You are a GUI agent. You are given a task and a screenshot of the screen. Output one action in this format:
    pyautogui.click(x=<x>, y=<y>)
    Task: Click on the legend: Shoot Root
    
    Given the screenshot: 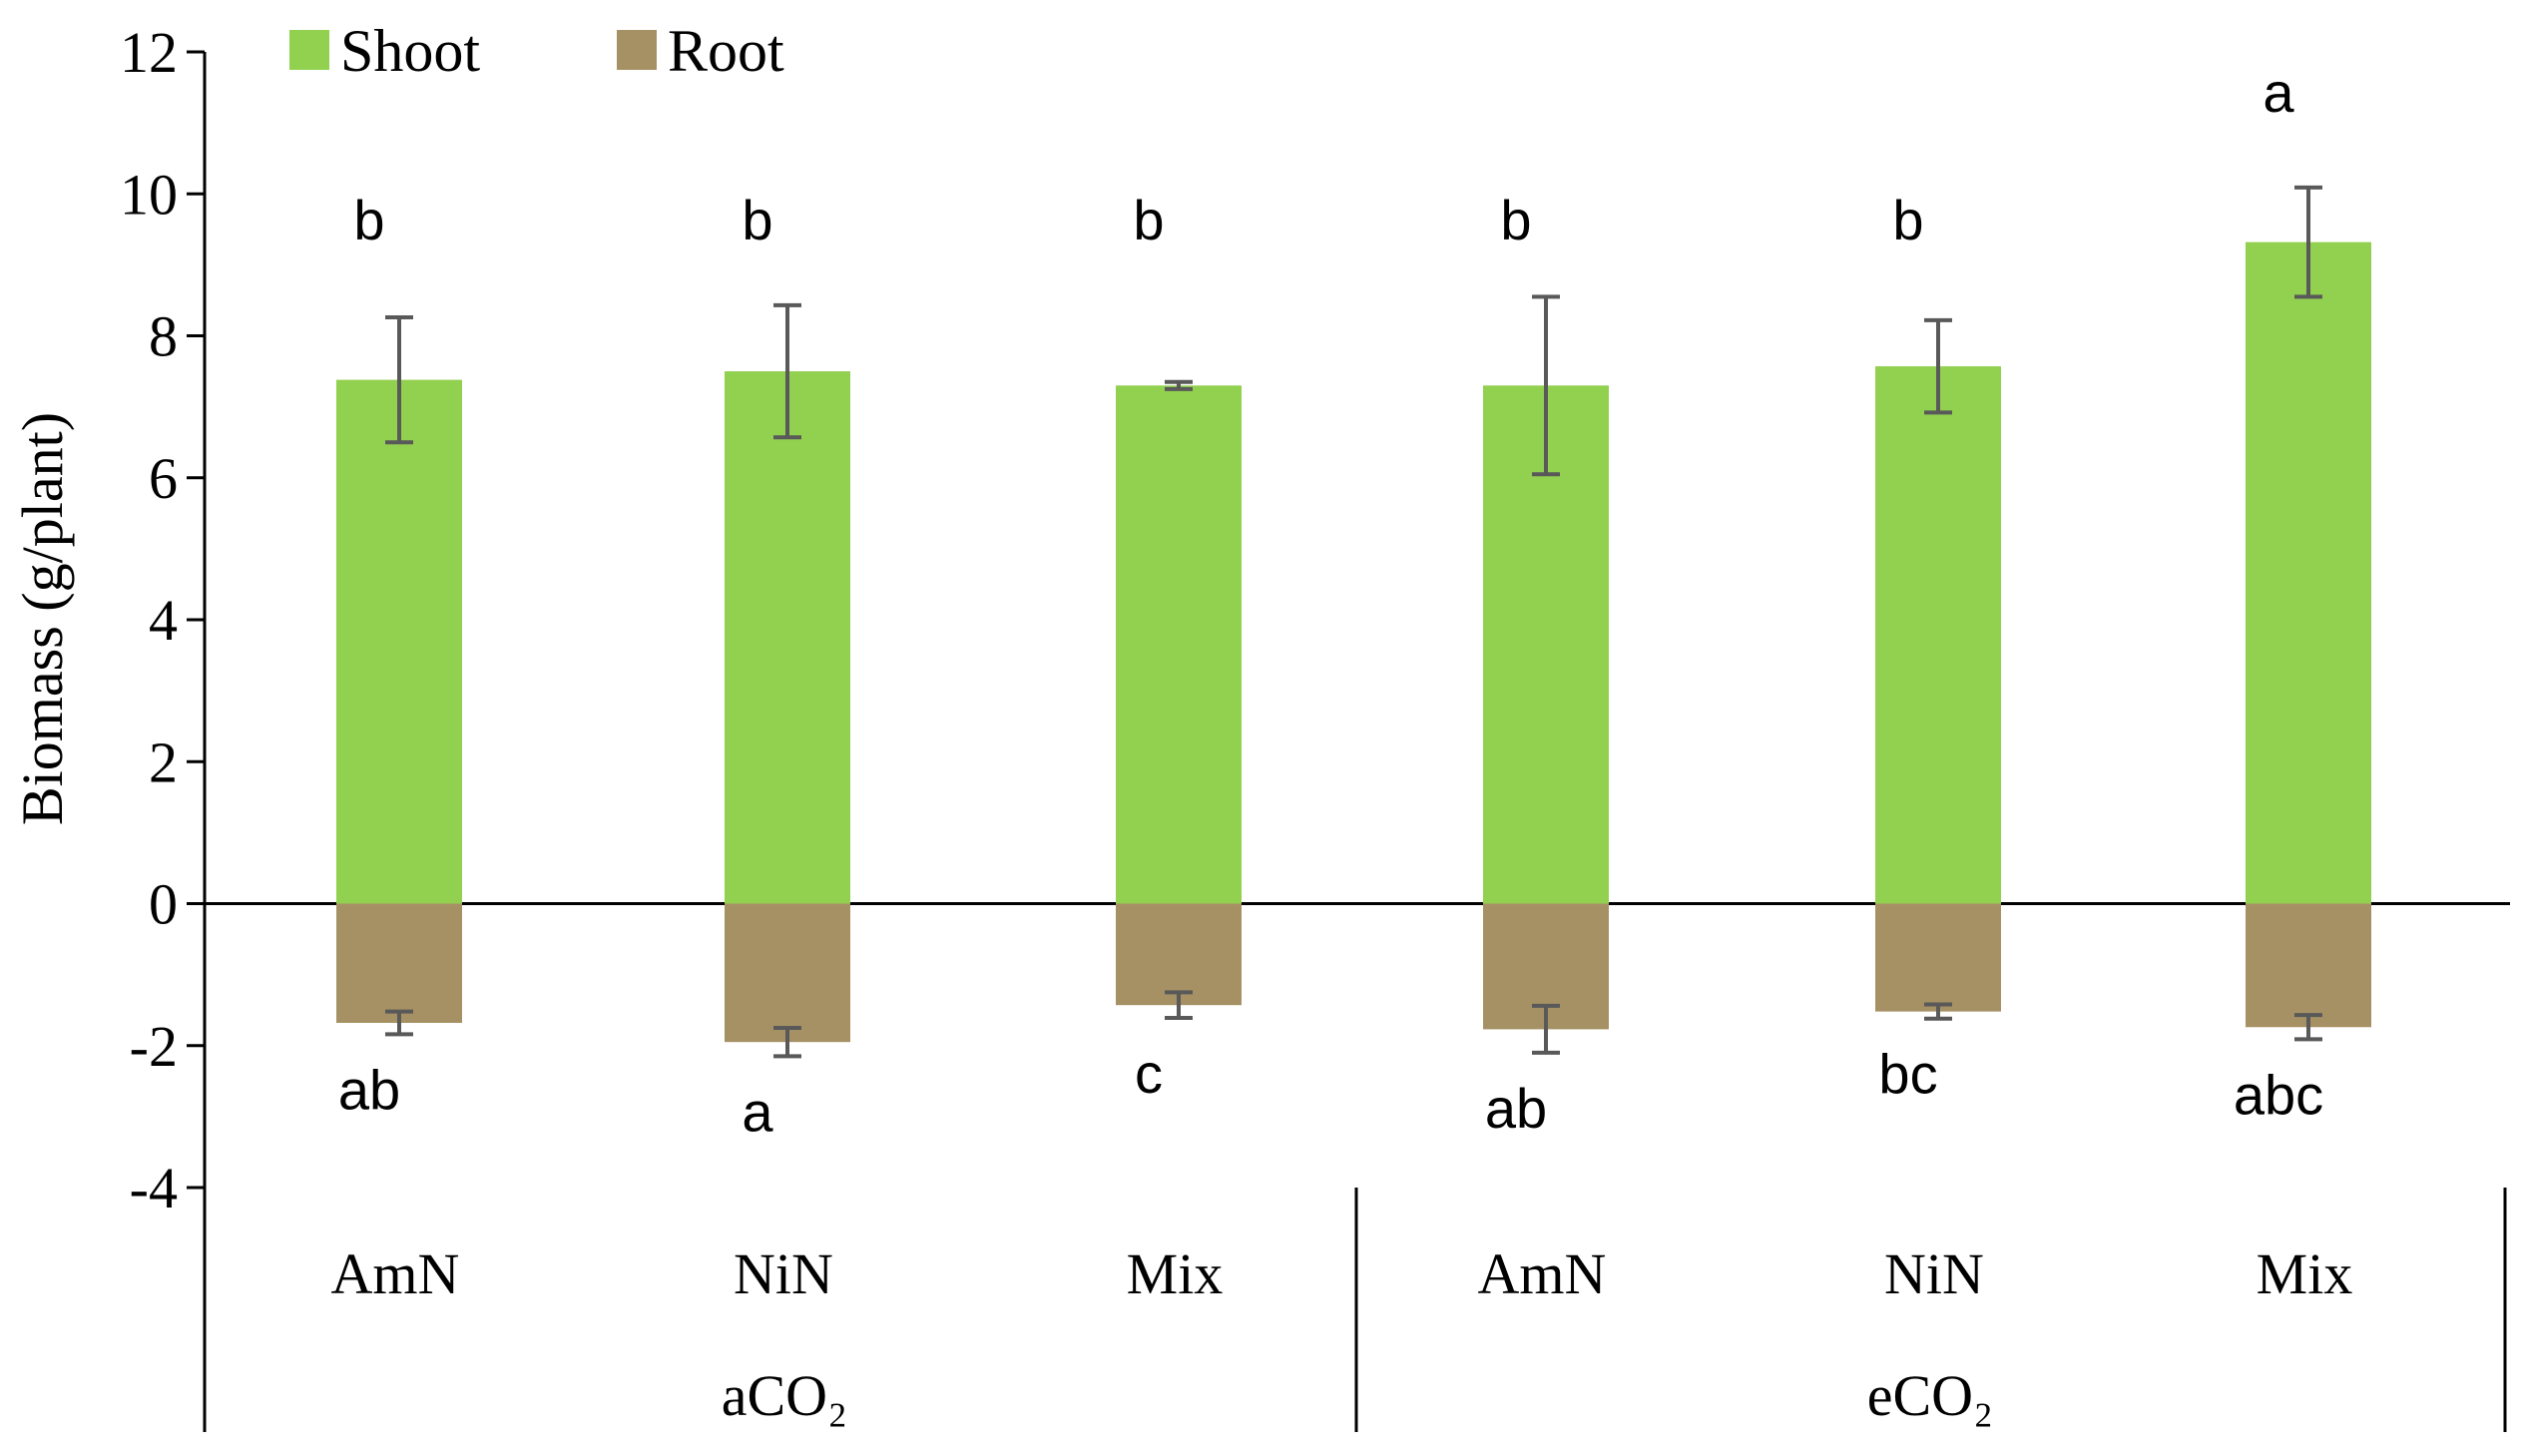 What is the action you would take?
    pyautogui.click(x=537, y=51)
    